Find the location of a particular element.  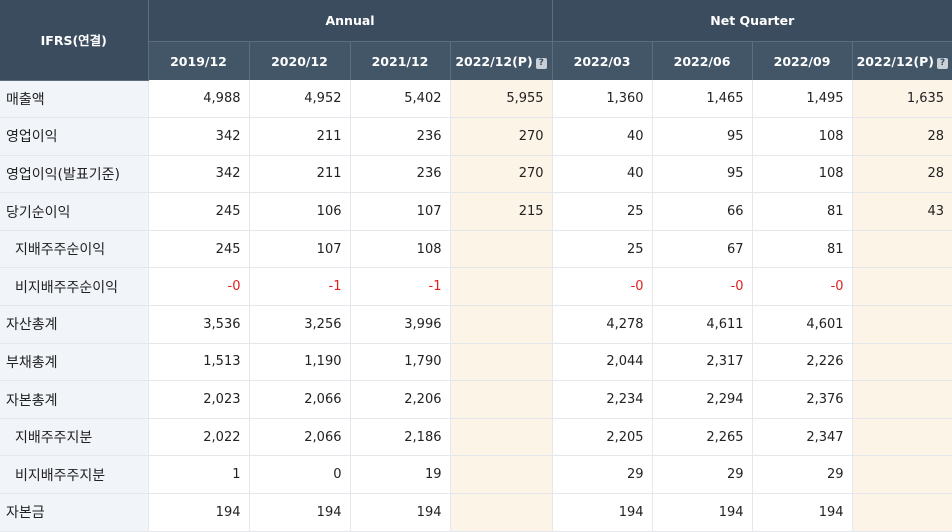

row-label: 자본금 is located at coordinates (74, 512).